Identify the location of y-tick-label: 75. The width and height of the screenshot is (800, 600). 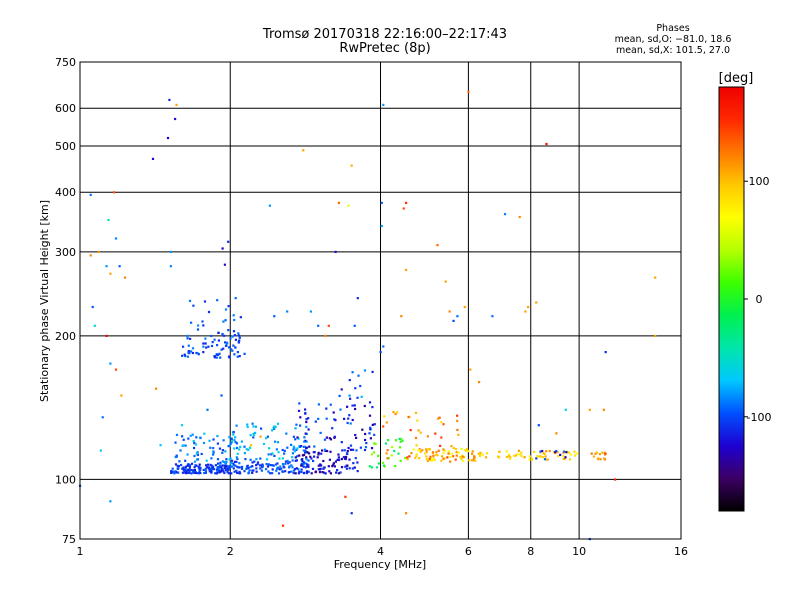
(69, 539).